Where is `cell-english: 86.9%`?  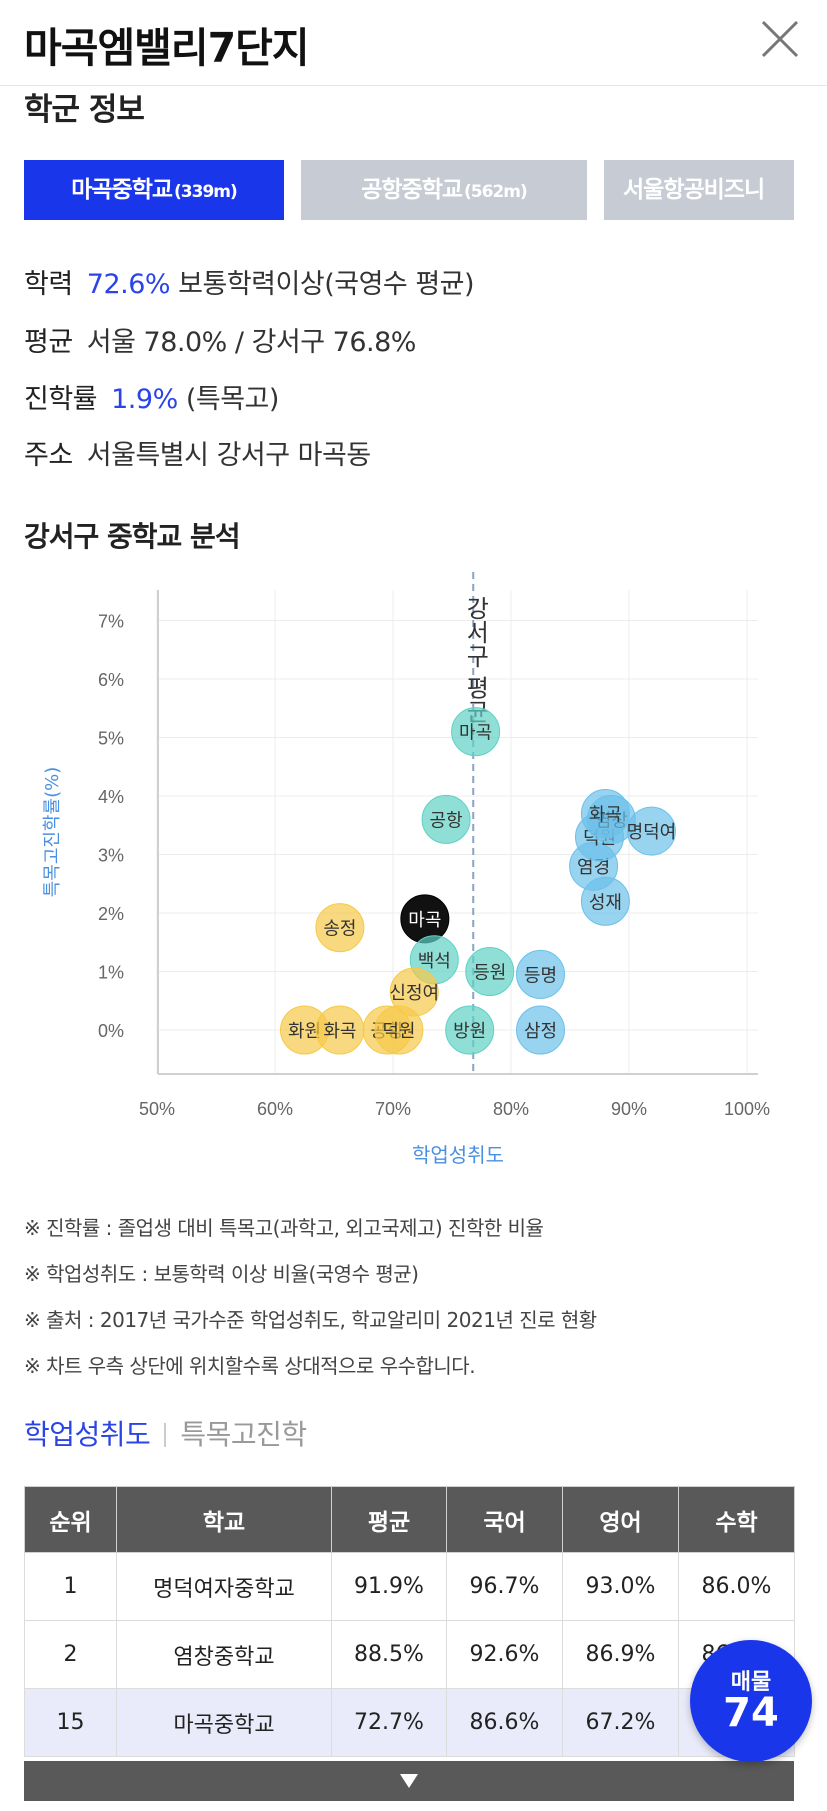 cell-english: 86.9% is located at coordinates (620, 1654).